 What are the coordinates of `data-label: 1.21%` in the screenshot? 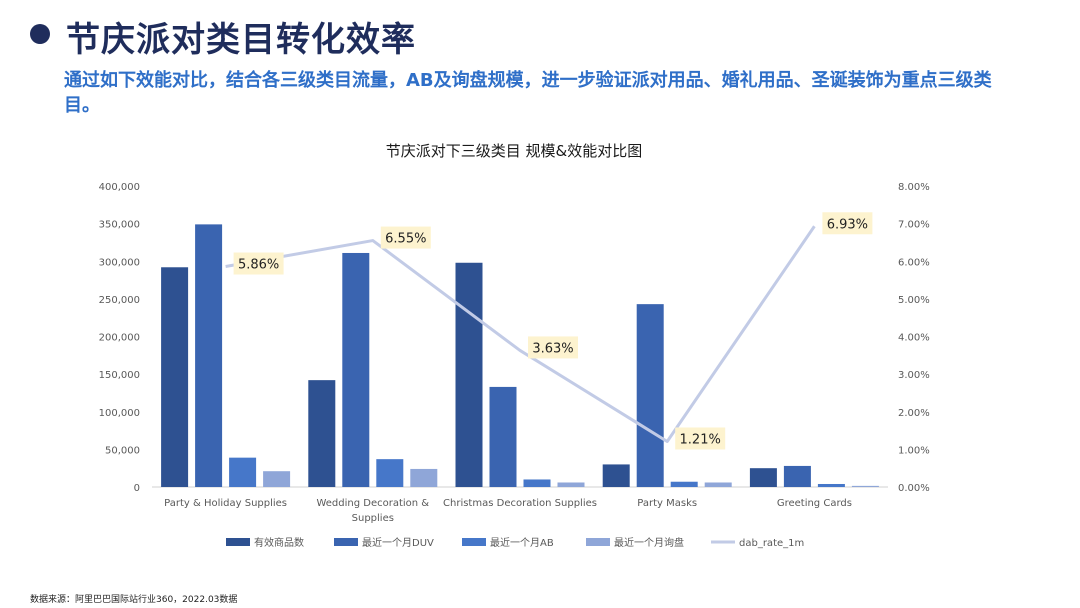 It's located at (700, 439).